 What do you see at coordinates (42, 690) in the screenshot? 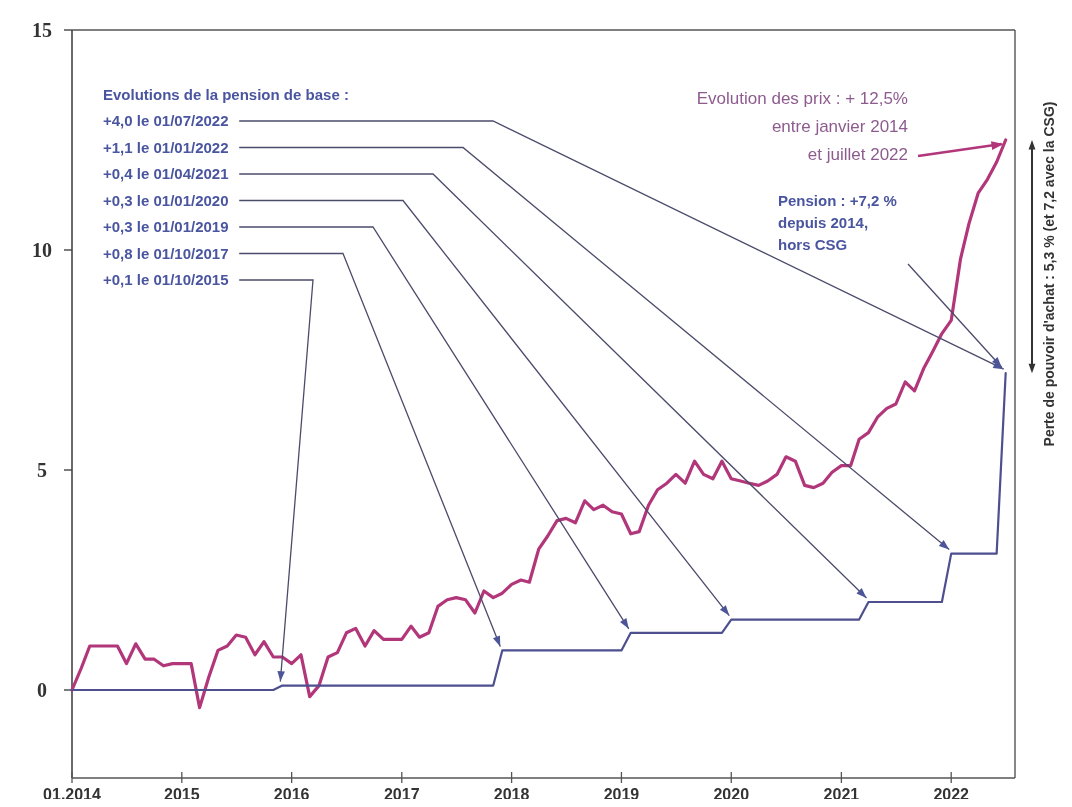
I see `y-tick-label: 0` at bounding box center [42, 690].